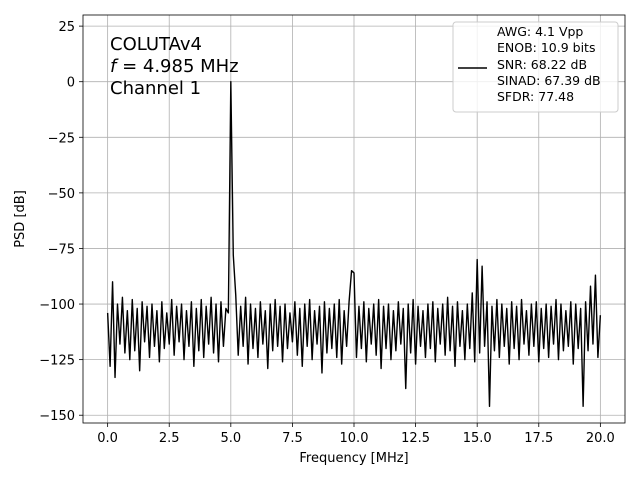 Image resolution: width=640 pixels, height=480 pixels. What do you see at coordinates (230, 438) in the screenshot?
I see `x-tick-label: 5.0` at bounding box center [230, 438].